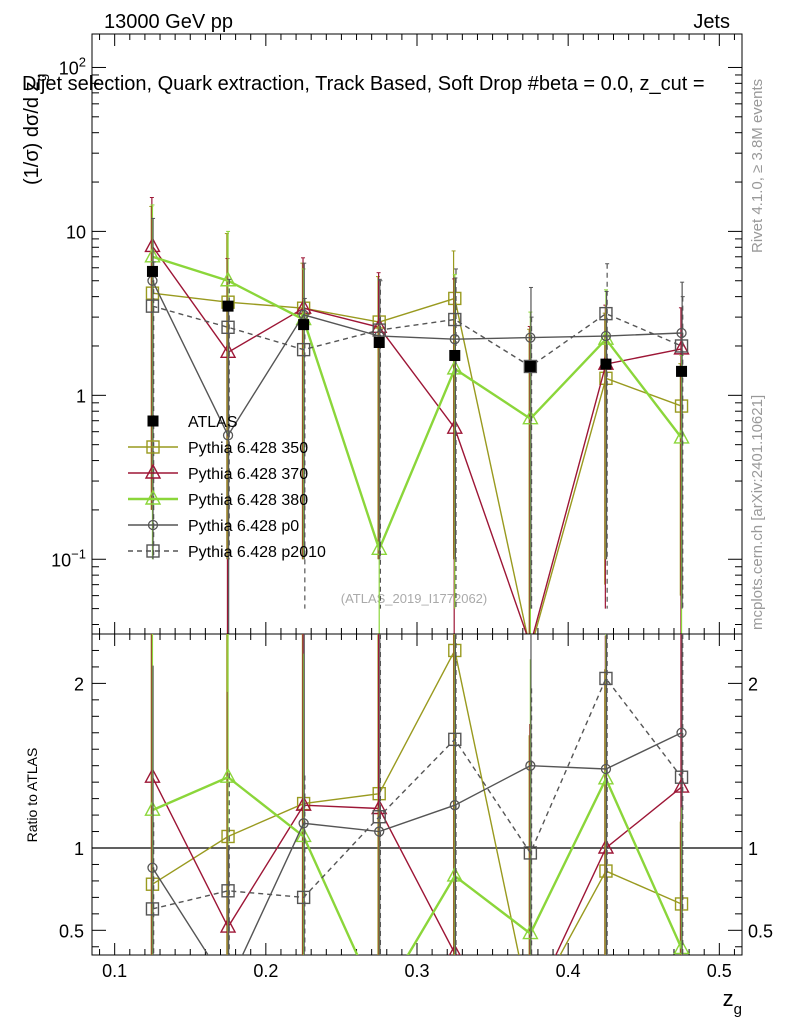 This screenshot has height=1024, width=786. What do you see at coordinates (213, 422) in the screenshot?
I see `legend-label: ATLAS` at bounding box center [213, 422].